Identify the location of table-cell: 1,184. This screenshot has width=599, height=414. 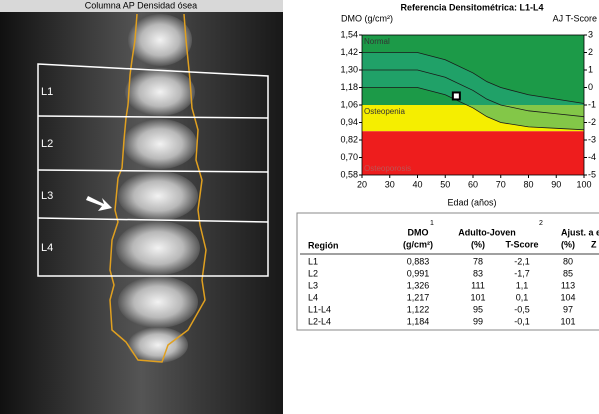
(418, 321).